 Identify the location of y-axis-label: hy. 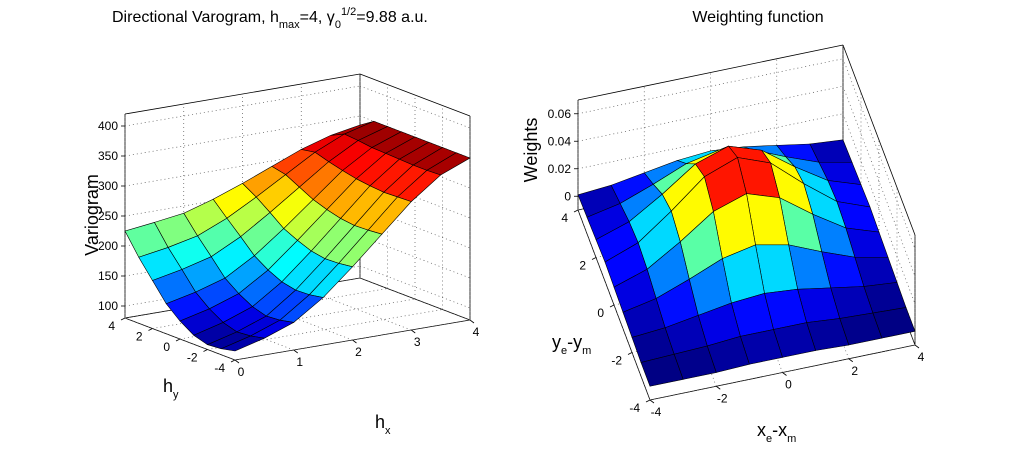
(171, 388).